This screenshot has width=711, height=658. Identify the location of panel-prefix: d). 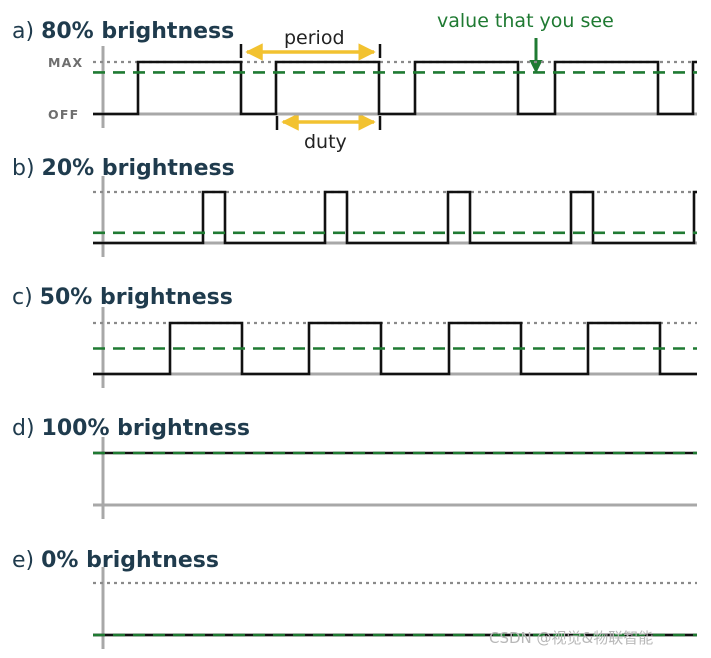
(27, 428).